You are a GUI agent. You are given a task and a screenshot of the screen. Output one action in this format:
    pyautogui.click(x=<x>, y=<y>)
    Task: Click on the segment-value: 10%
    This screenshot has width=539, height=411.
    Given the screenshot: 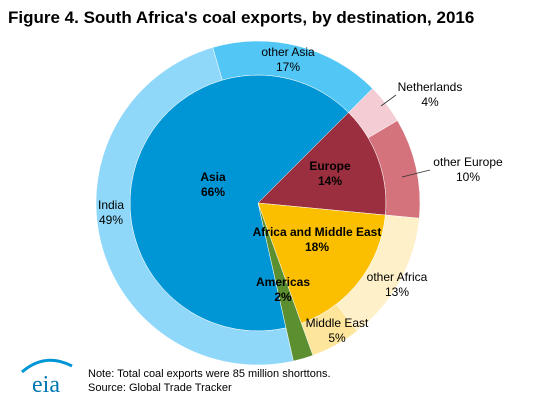 What is the action you would take?
    pyautogui.click(x=468, y=177)
    